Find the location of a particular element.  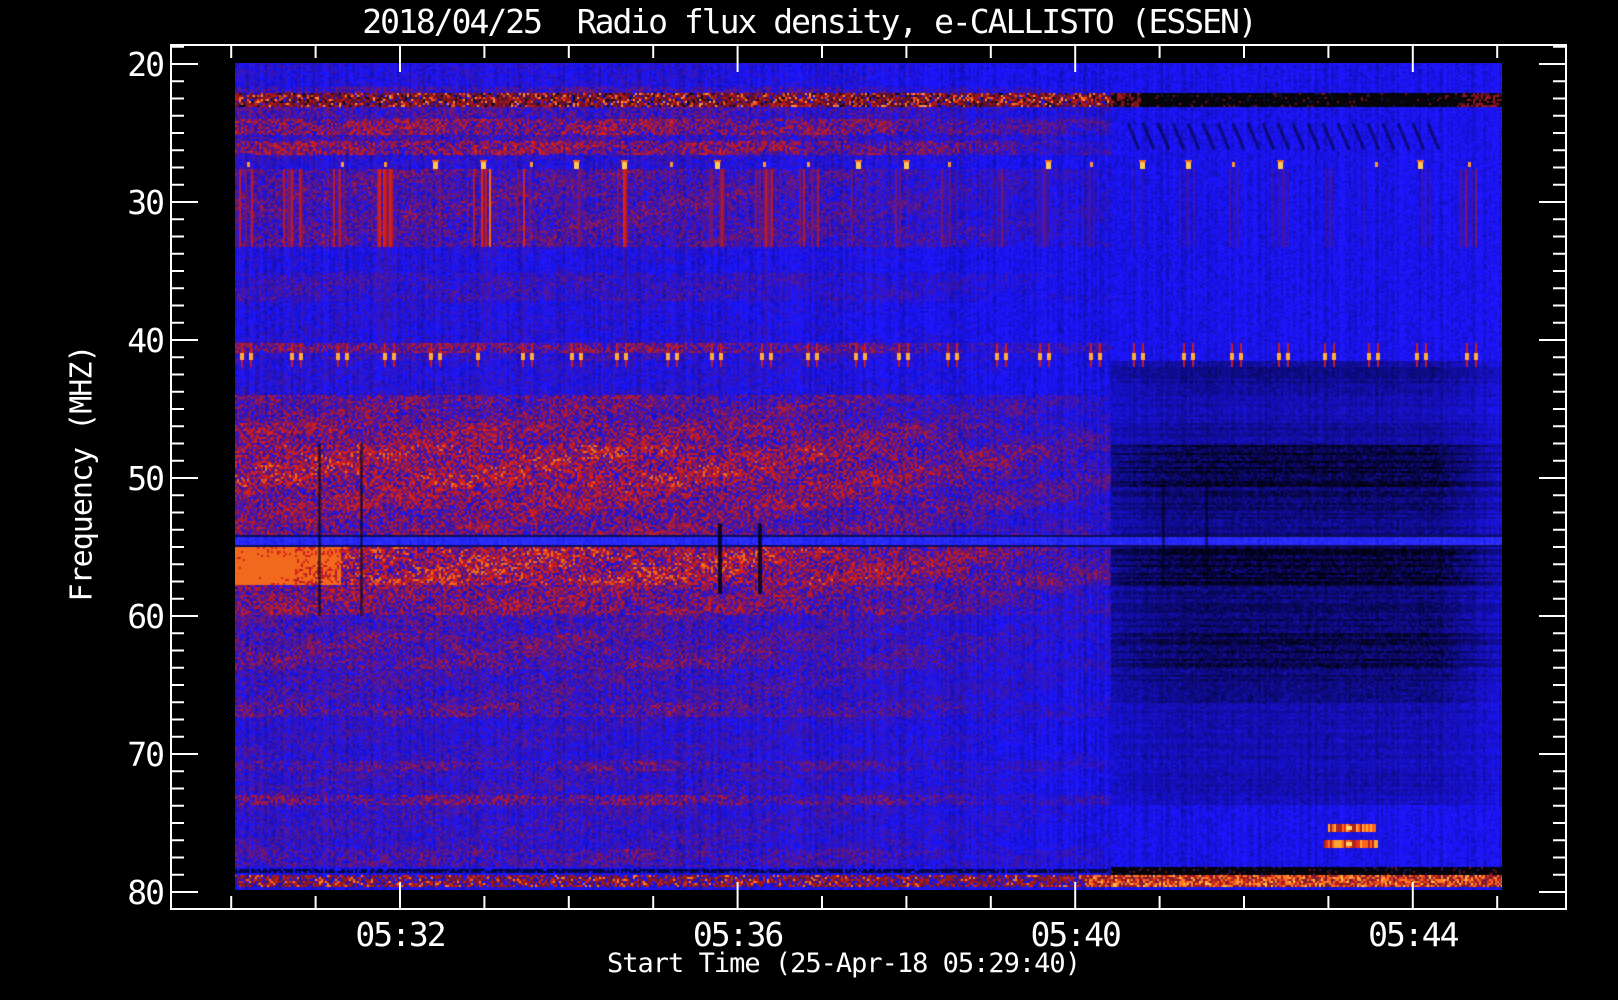

y-tick-label: 50 is located at coordinates (146, 478).